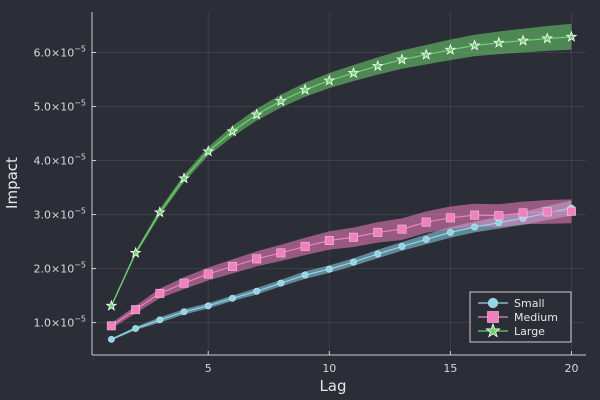 Image resolution: width=600 pixels, height=400 pixels. Describe the element at coordinates (12, 183) in the screenshot. I see `y-axis-title: Impact` at that location.